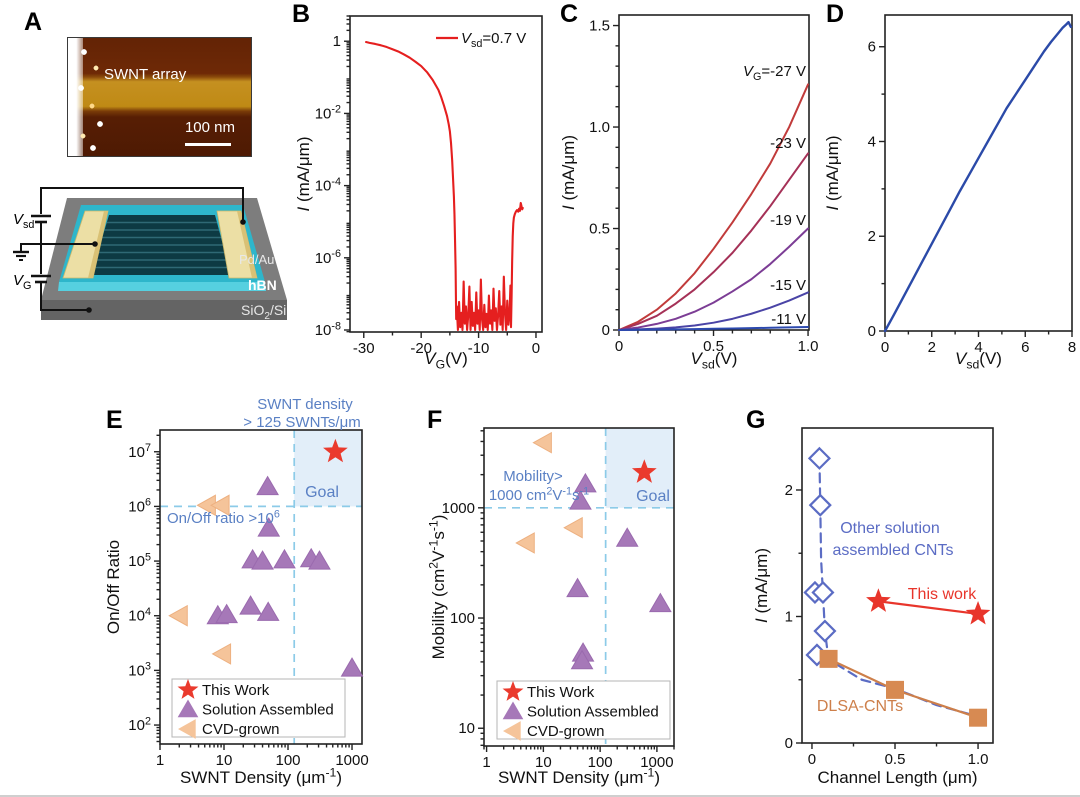 This screenshot has height=797, width=1080. I want to click on legend: Vsd=0.7 V, so click(481, 40).